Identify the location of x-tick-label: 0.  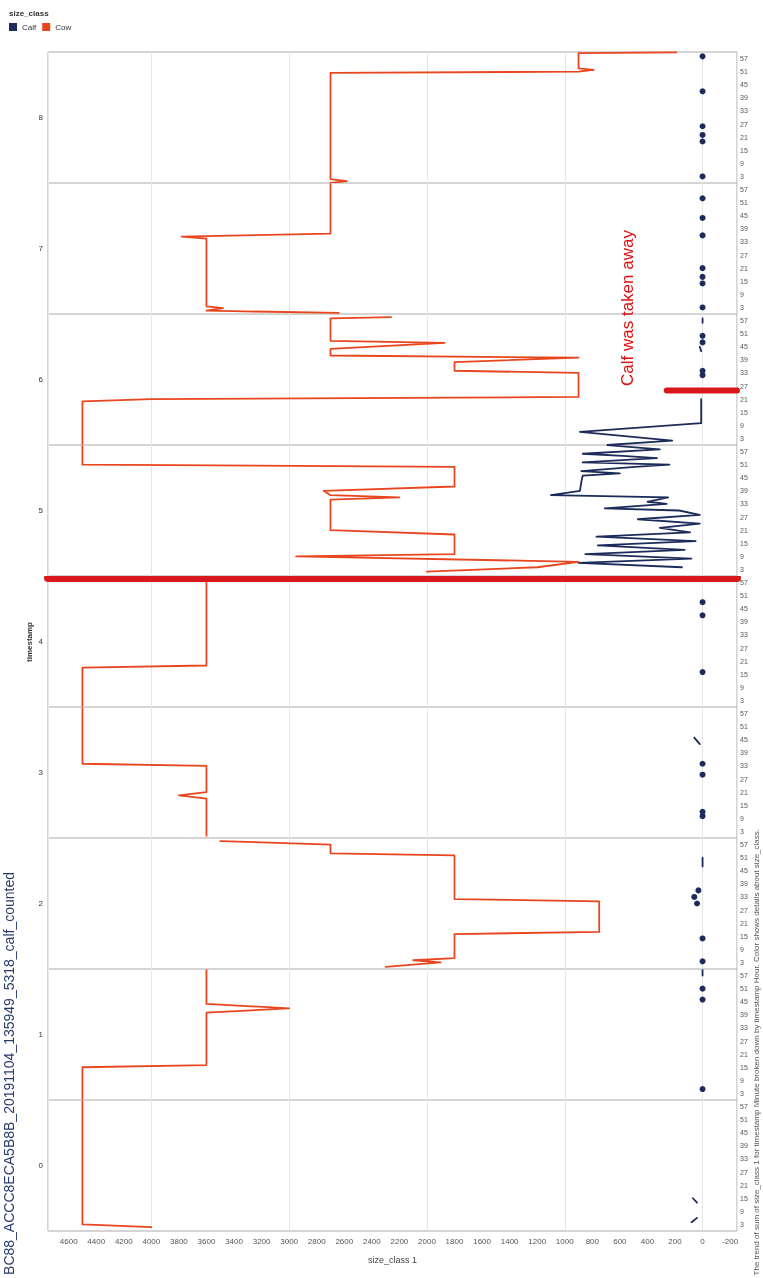
(703, 1241).